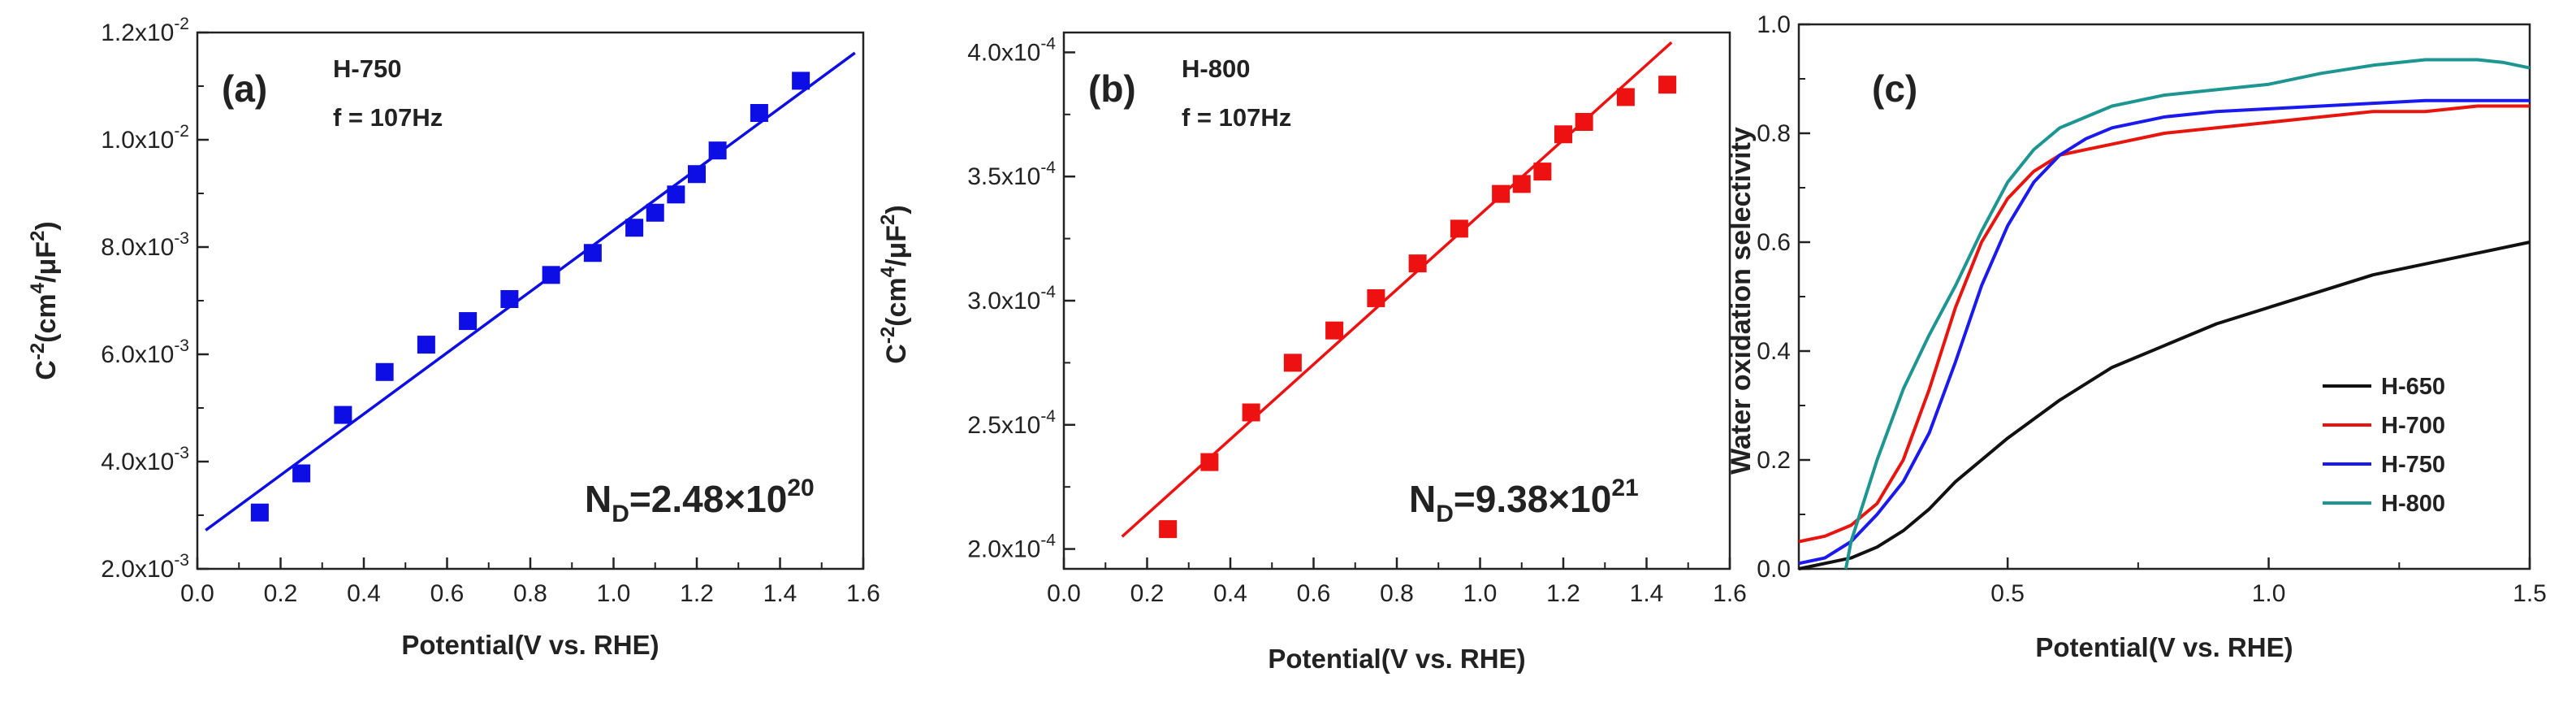 This screenshot has height=707, width=2576. Describe the element at coordinates (138, 569) in the screenshot. I see `y-tick-mantissa: 2.0x10` at that location.